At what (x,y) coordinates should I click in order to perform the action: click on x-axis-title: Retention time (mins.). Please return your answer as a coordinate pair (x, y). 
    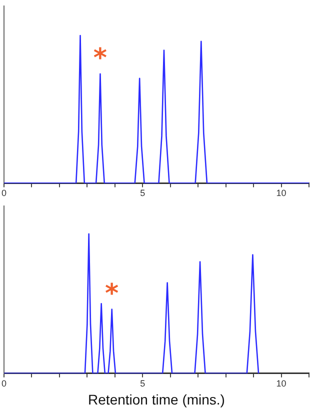
    Looking at the image, I should click on (156, 399).